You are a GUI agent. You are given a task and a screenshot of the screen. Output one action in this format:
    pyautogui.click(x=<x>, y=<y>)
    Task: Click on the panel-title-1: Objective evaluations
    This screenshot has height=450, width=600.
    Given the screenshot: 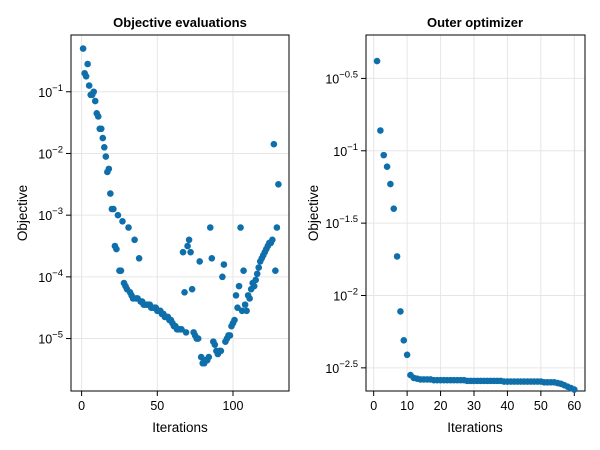 What is the action you would take?
    pyautogui.click(x=180, y=22)
    